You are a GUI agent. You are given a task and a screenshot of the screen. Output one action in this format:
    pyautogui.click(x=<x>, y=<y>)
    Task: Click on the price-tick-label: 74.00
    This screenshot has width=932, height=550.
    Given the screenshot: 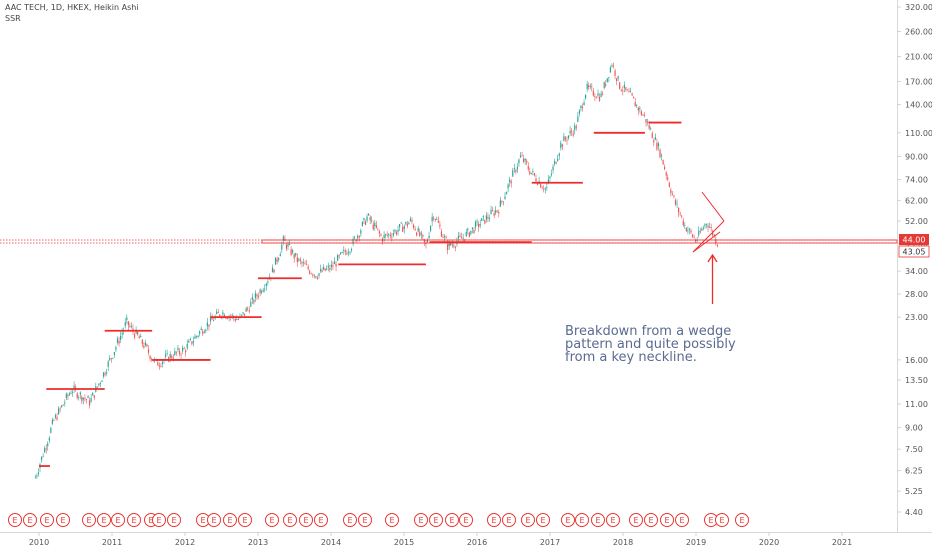 What is the action you would take?
    pyautogui.click(x=916, y=179)
    